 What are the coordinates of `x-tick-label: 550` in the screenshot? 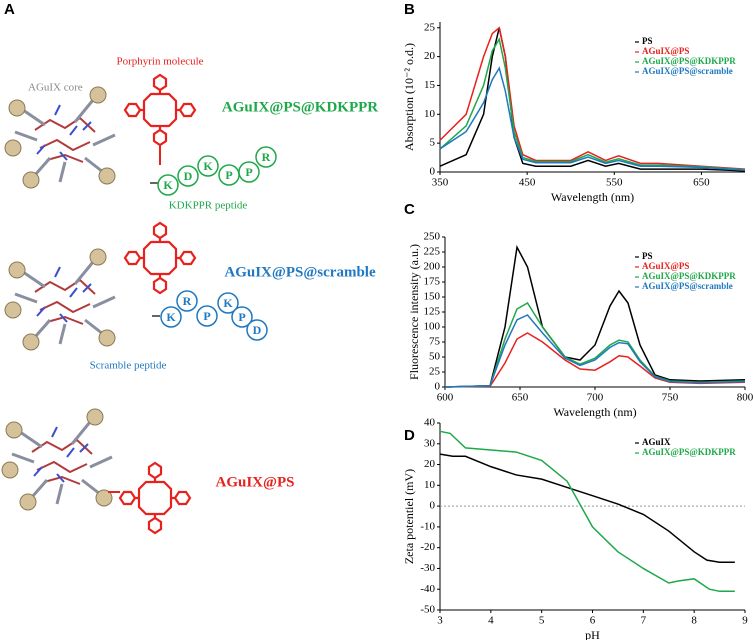 It's located at (614, 183).